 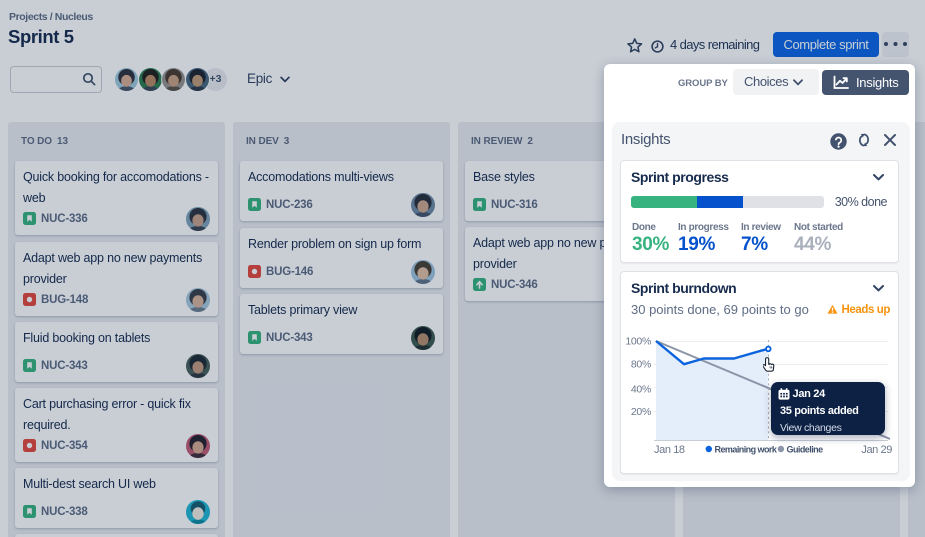 What do you see at coordinates (746, 450) in the screenshot?
I see `svg-text: Remaining work` at bounding box center [746, 450].